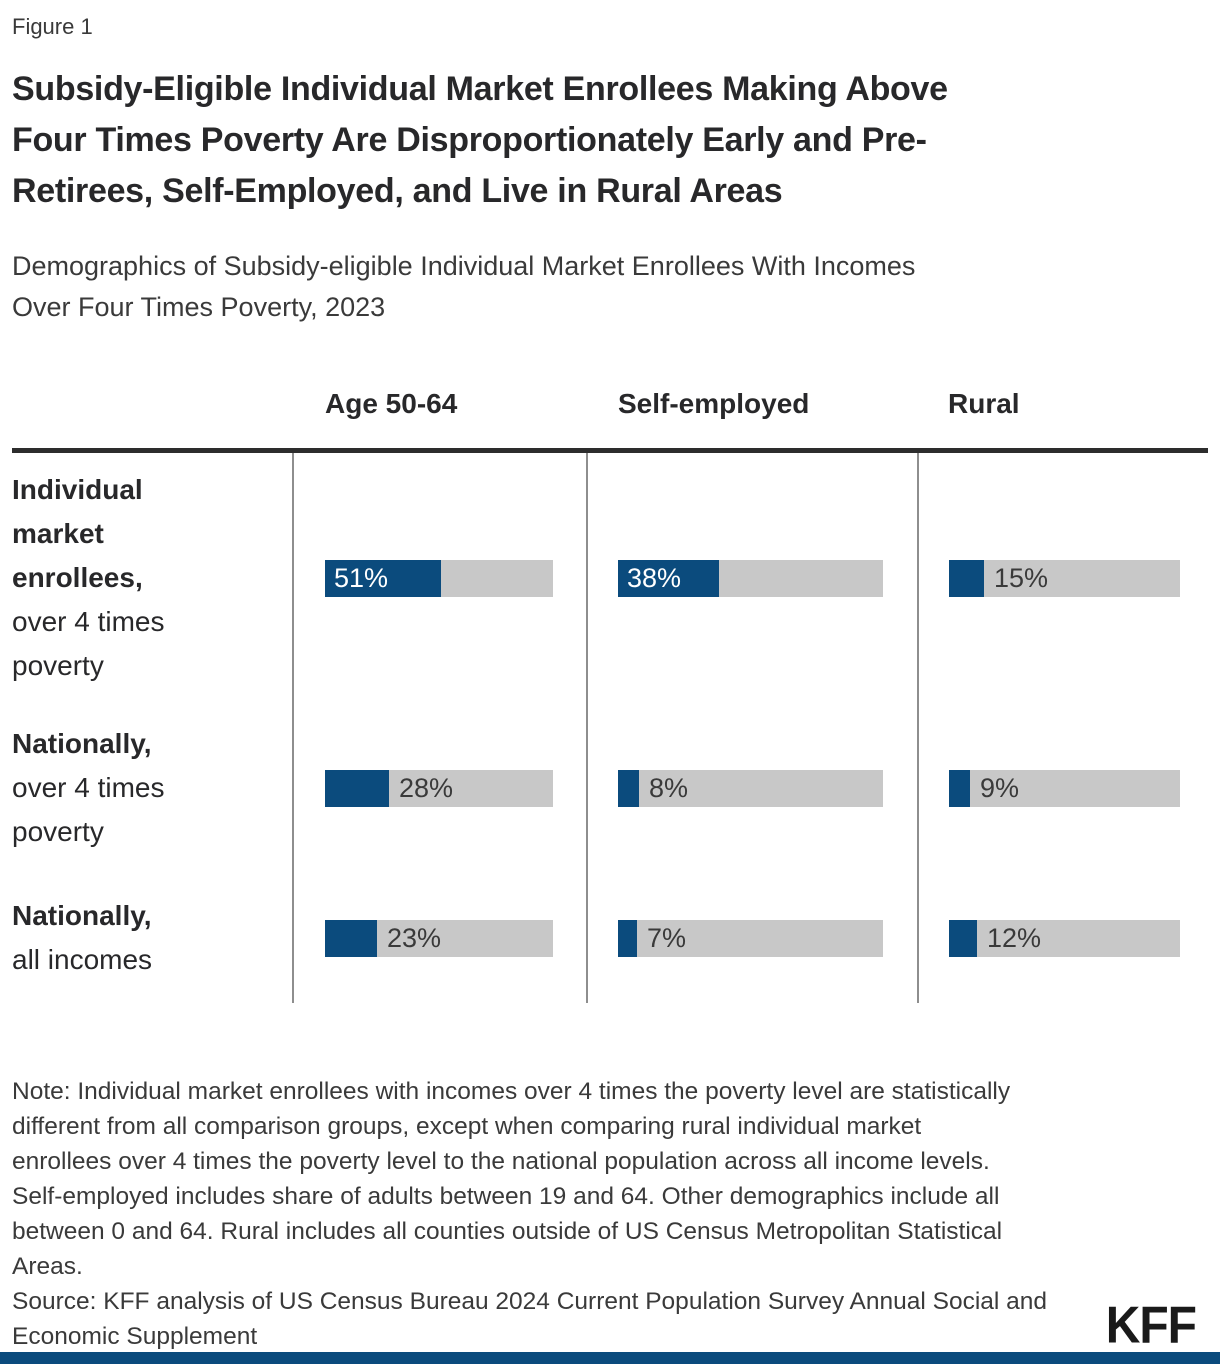 Image resolution: width=1220 pixels, height=1364 pixels. I want to click on bar-track: 38%, so click(750, 578).